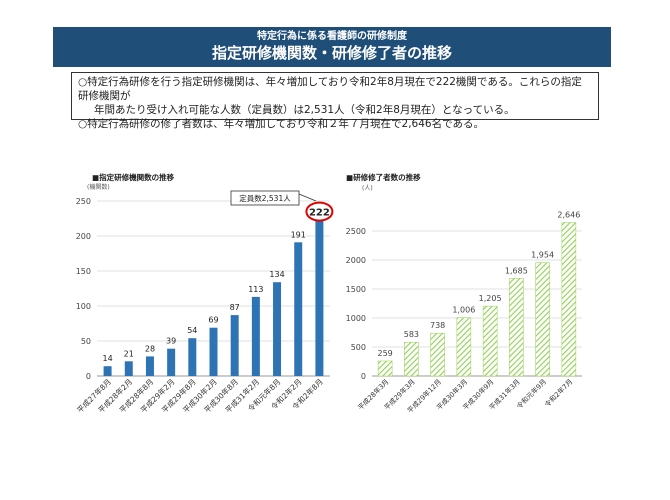 This screenshot has height=500, width=670. Describe the element at coordinates (411, 334) in the screenshot. I see `right-data-label: 583` at that location.